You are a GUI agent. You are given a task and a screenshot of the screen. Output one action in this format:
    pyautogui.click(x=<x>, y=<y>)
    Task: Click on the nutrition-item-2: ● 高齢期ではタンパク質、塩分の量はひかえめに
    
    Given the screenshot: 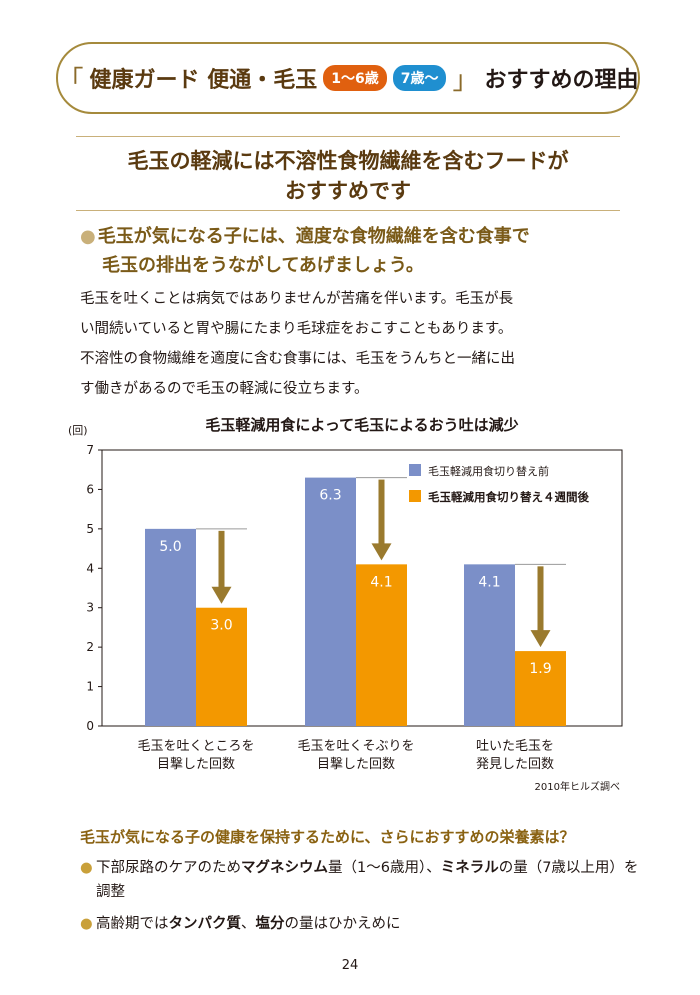 What is the action you would take?
    pyautogui.click(x=365, y=924)
    